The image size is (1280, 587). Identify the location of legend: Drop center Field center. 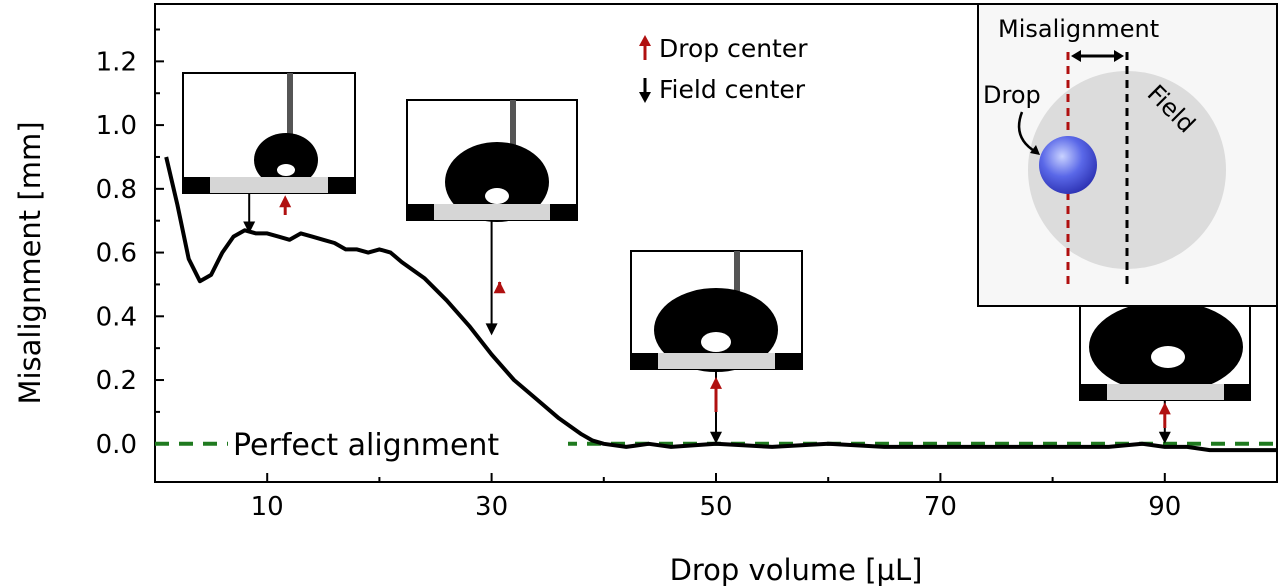
(723, 69).